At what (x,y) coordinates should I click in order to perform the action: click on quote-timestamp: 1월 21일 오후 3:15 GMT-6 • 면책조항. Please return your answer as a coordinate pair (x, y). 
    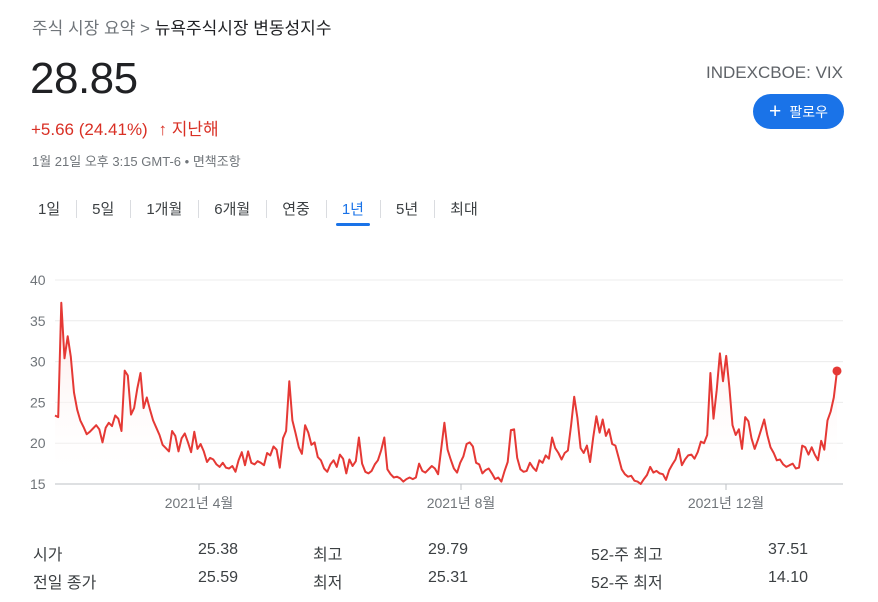
    Looking at the image, I should click on (136, 160).